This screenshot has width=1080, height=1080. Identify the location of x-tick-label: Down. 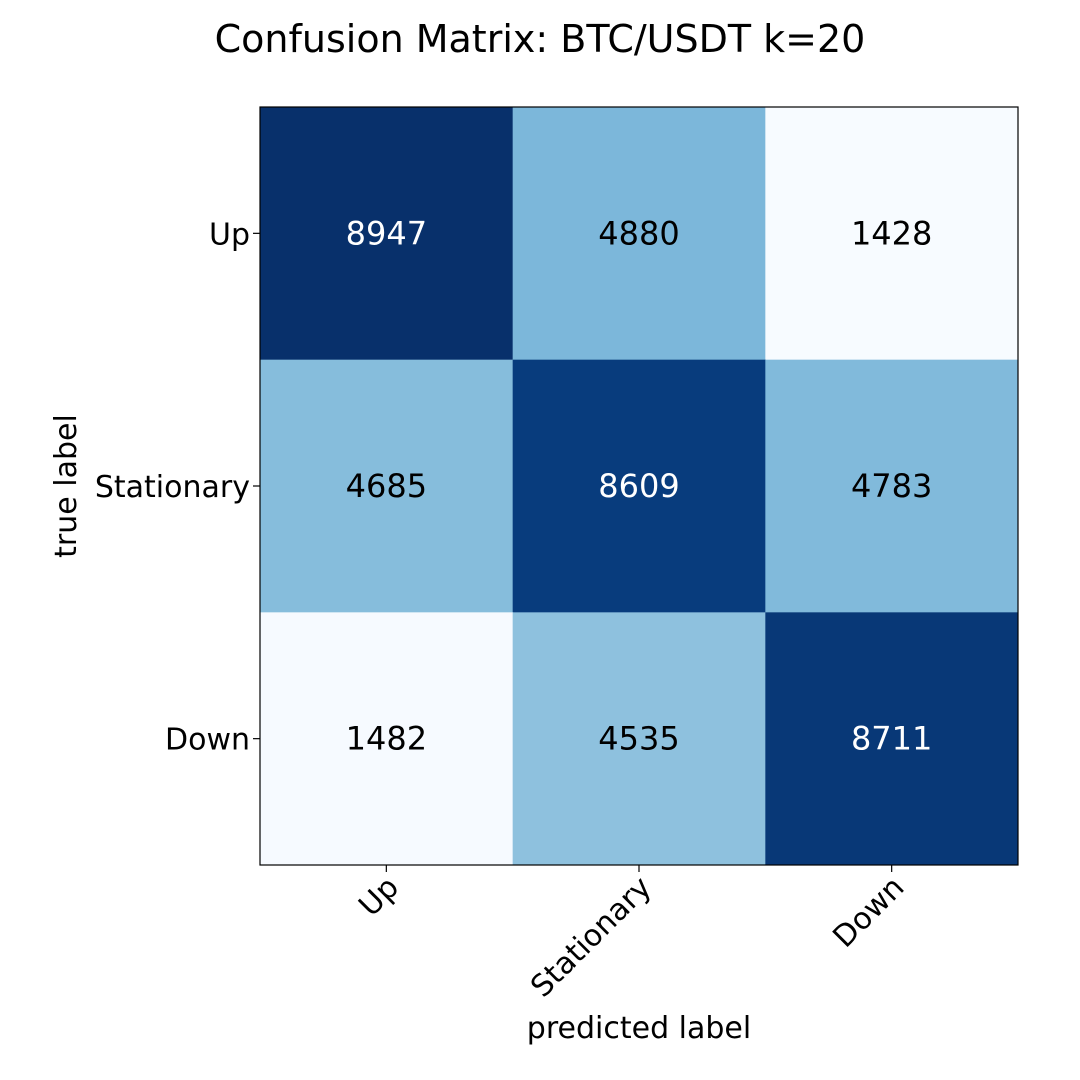
(868, 912).